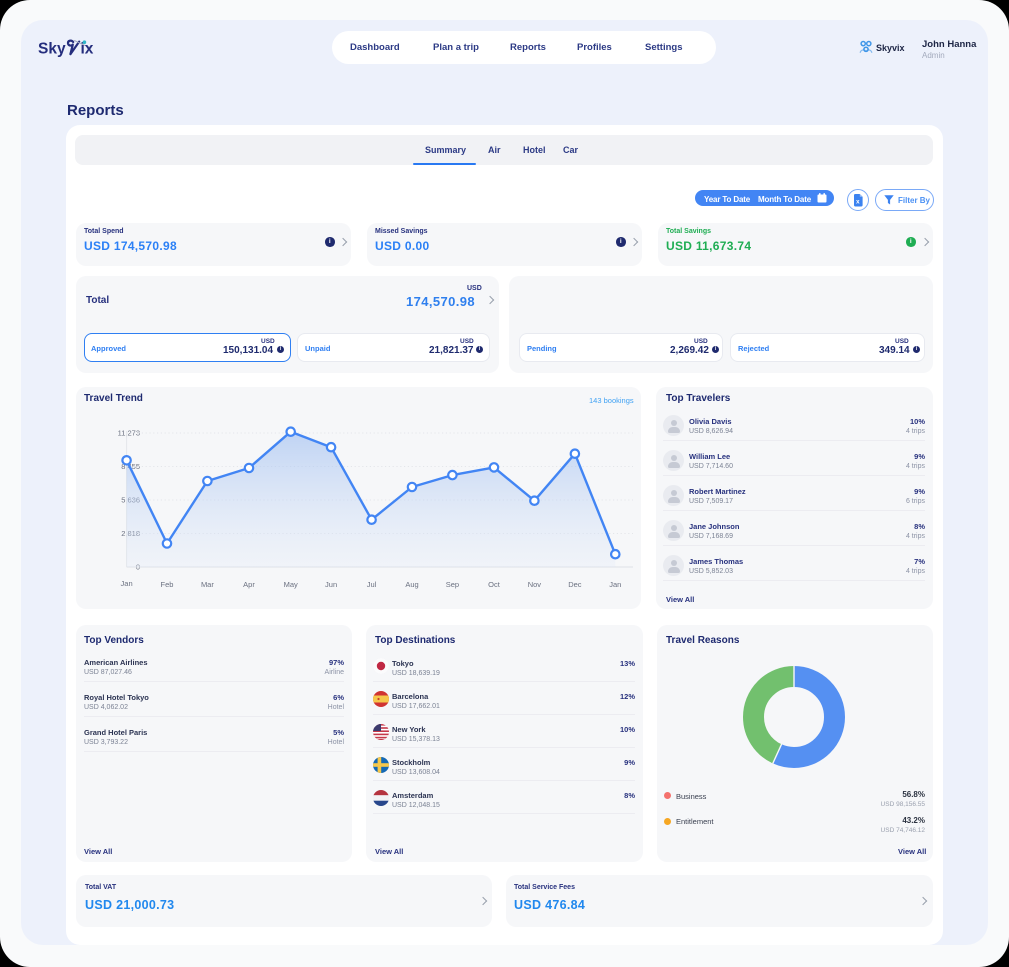 The height and width of the screenshot is (967, 1009). Describe the element at coordinates (291, 584) in the screenshot. I see `svg-text: May` at that location.